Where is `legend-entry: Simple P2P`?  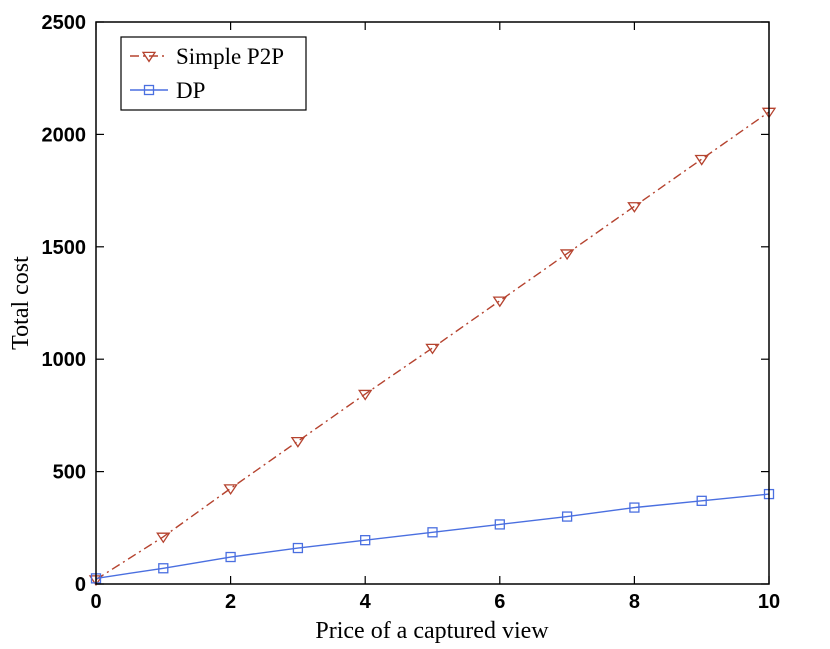 legend-entry: Simple P2P is located at coordinates (207, 56).